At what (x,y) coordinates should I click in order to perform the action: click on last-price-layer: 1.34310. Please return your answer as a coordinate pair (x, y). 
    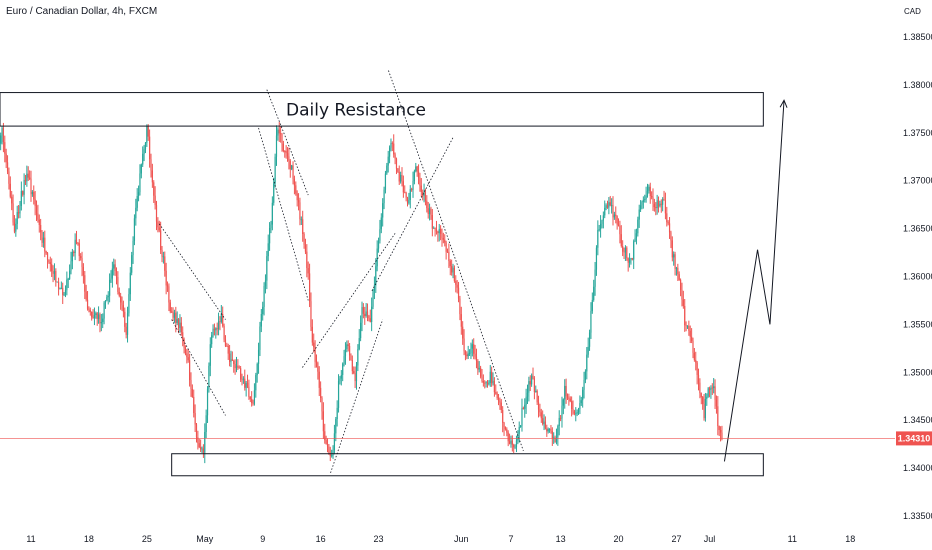
    Looking at the image, I should click on (466, 438).